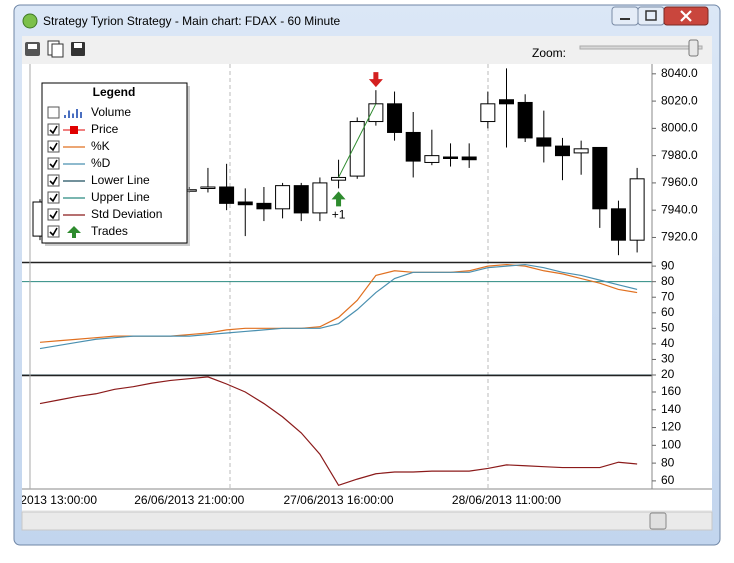 This screenshot has height=563, width=734. I want to click on zoom-track, so click(641, 47).